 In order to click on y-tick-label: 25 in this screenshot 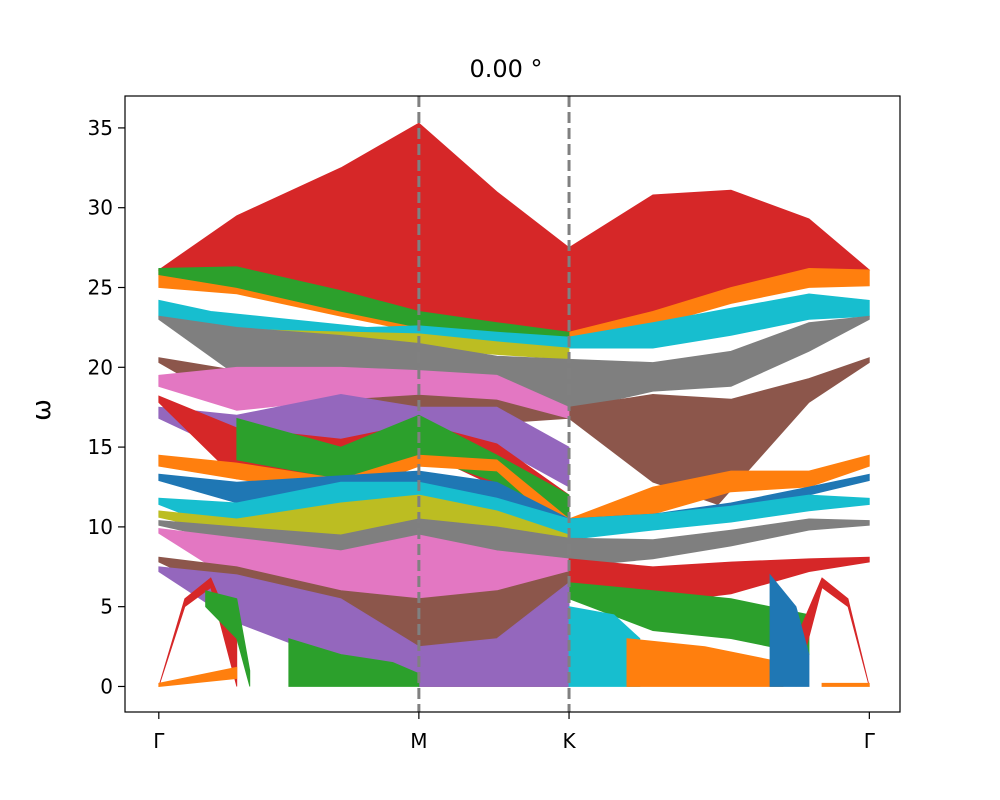, I will do `click(100, 288)`.